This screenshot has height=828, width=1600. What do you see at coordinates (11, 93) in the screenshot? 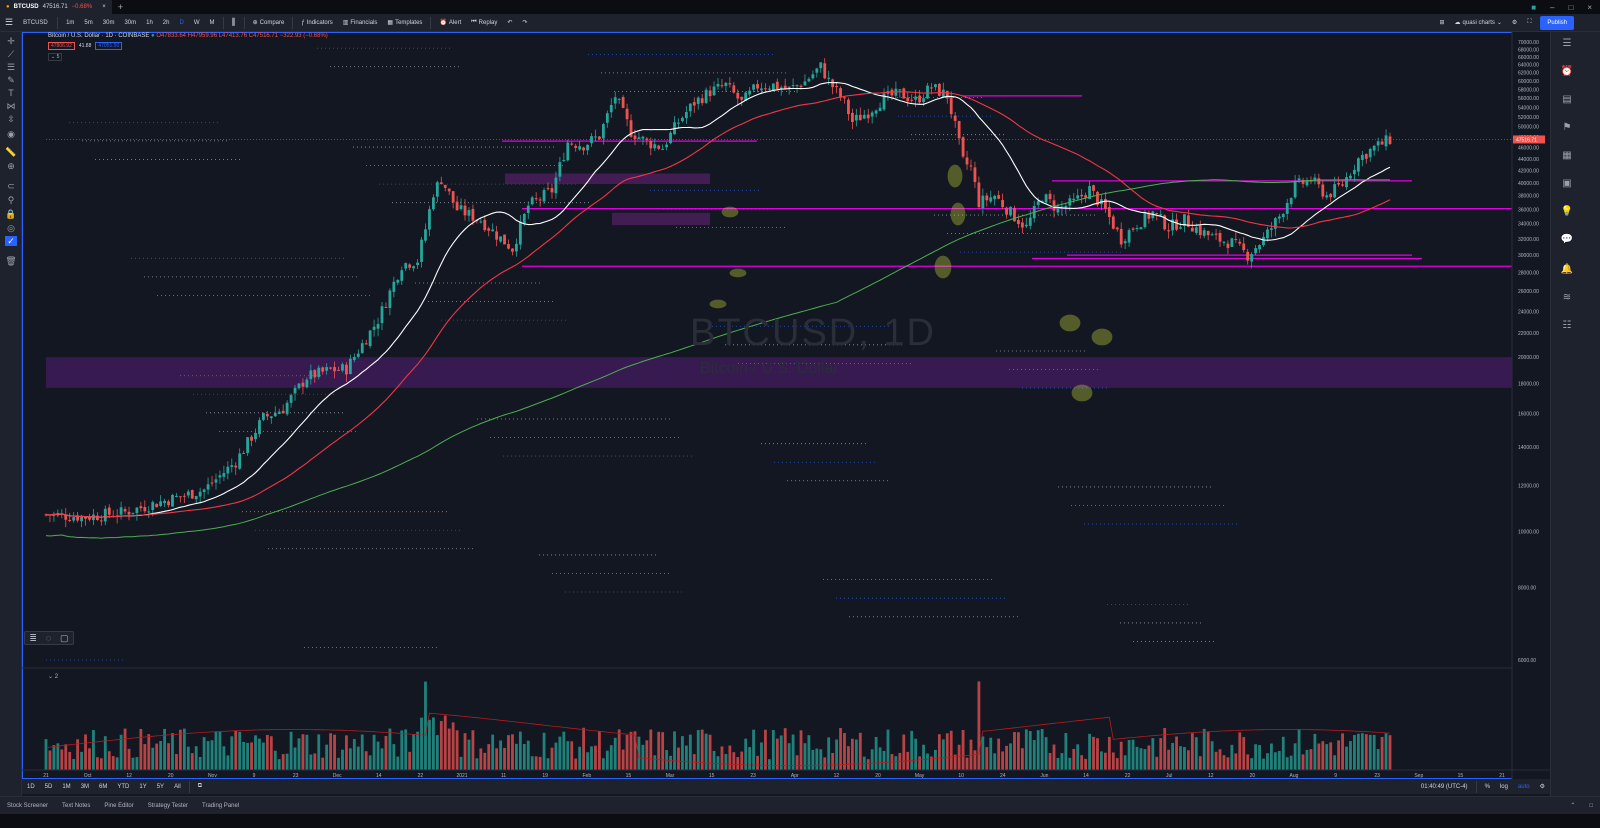
I see `text-icon: T` at bounding box center [11, 93].